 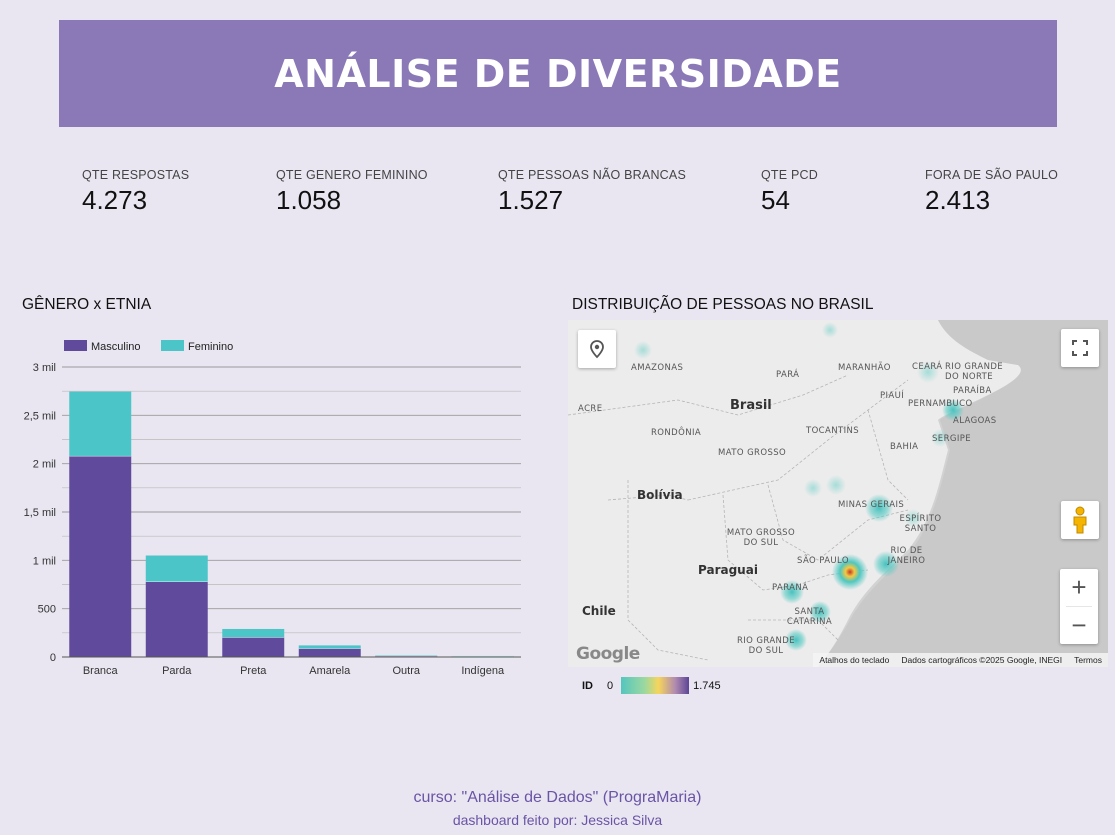 I want to click on my-location-button, so click(x=597, y=349).